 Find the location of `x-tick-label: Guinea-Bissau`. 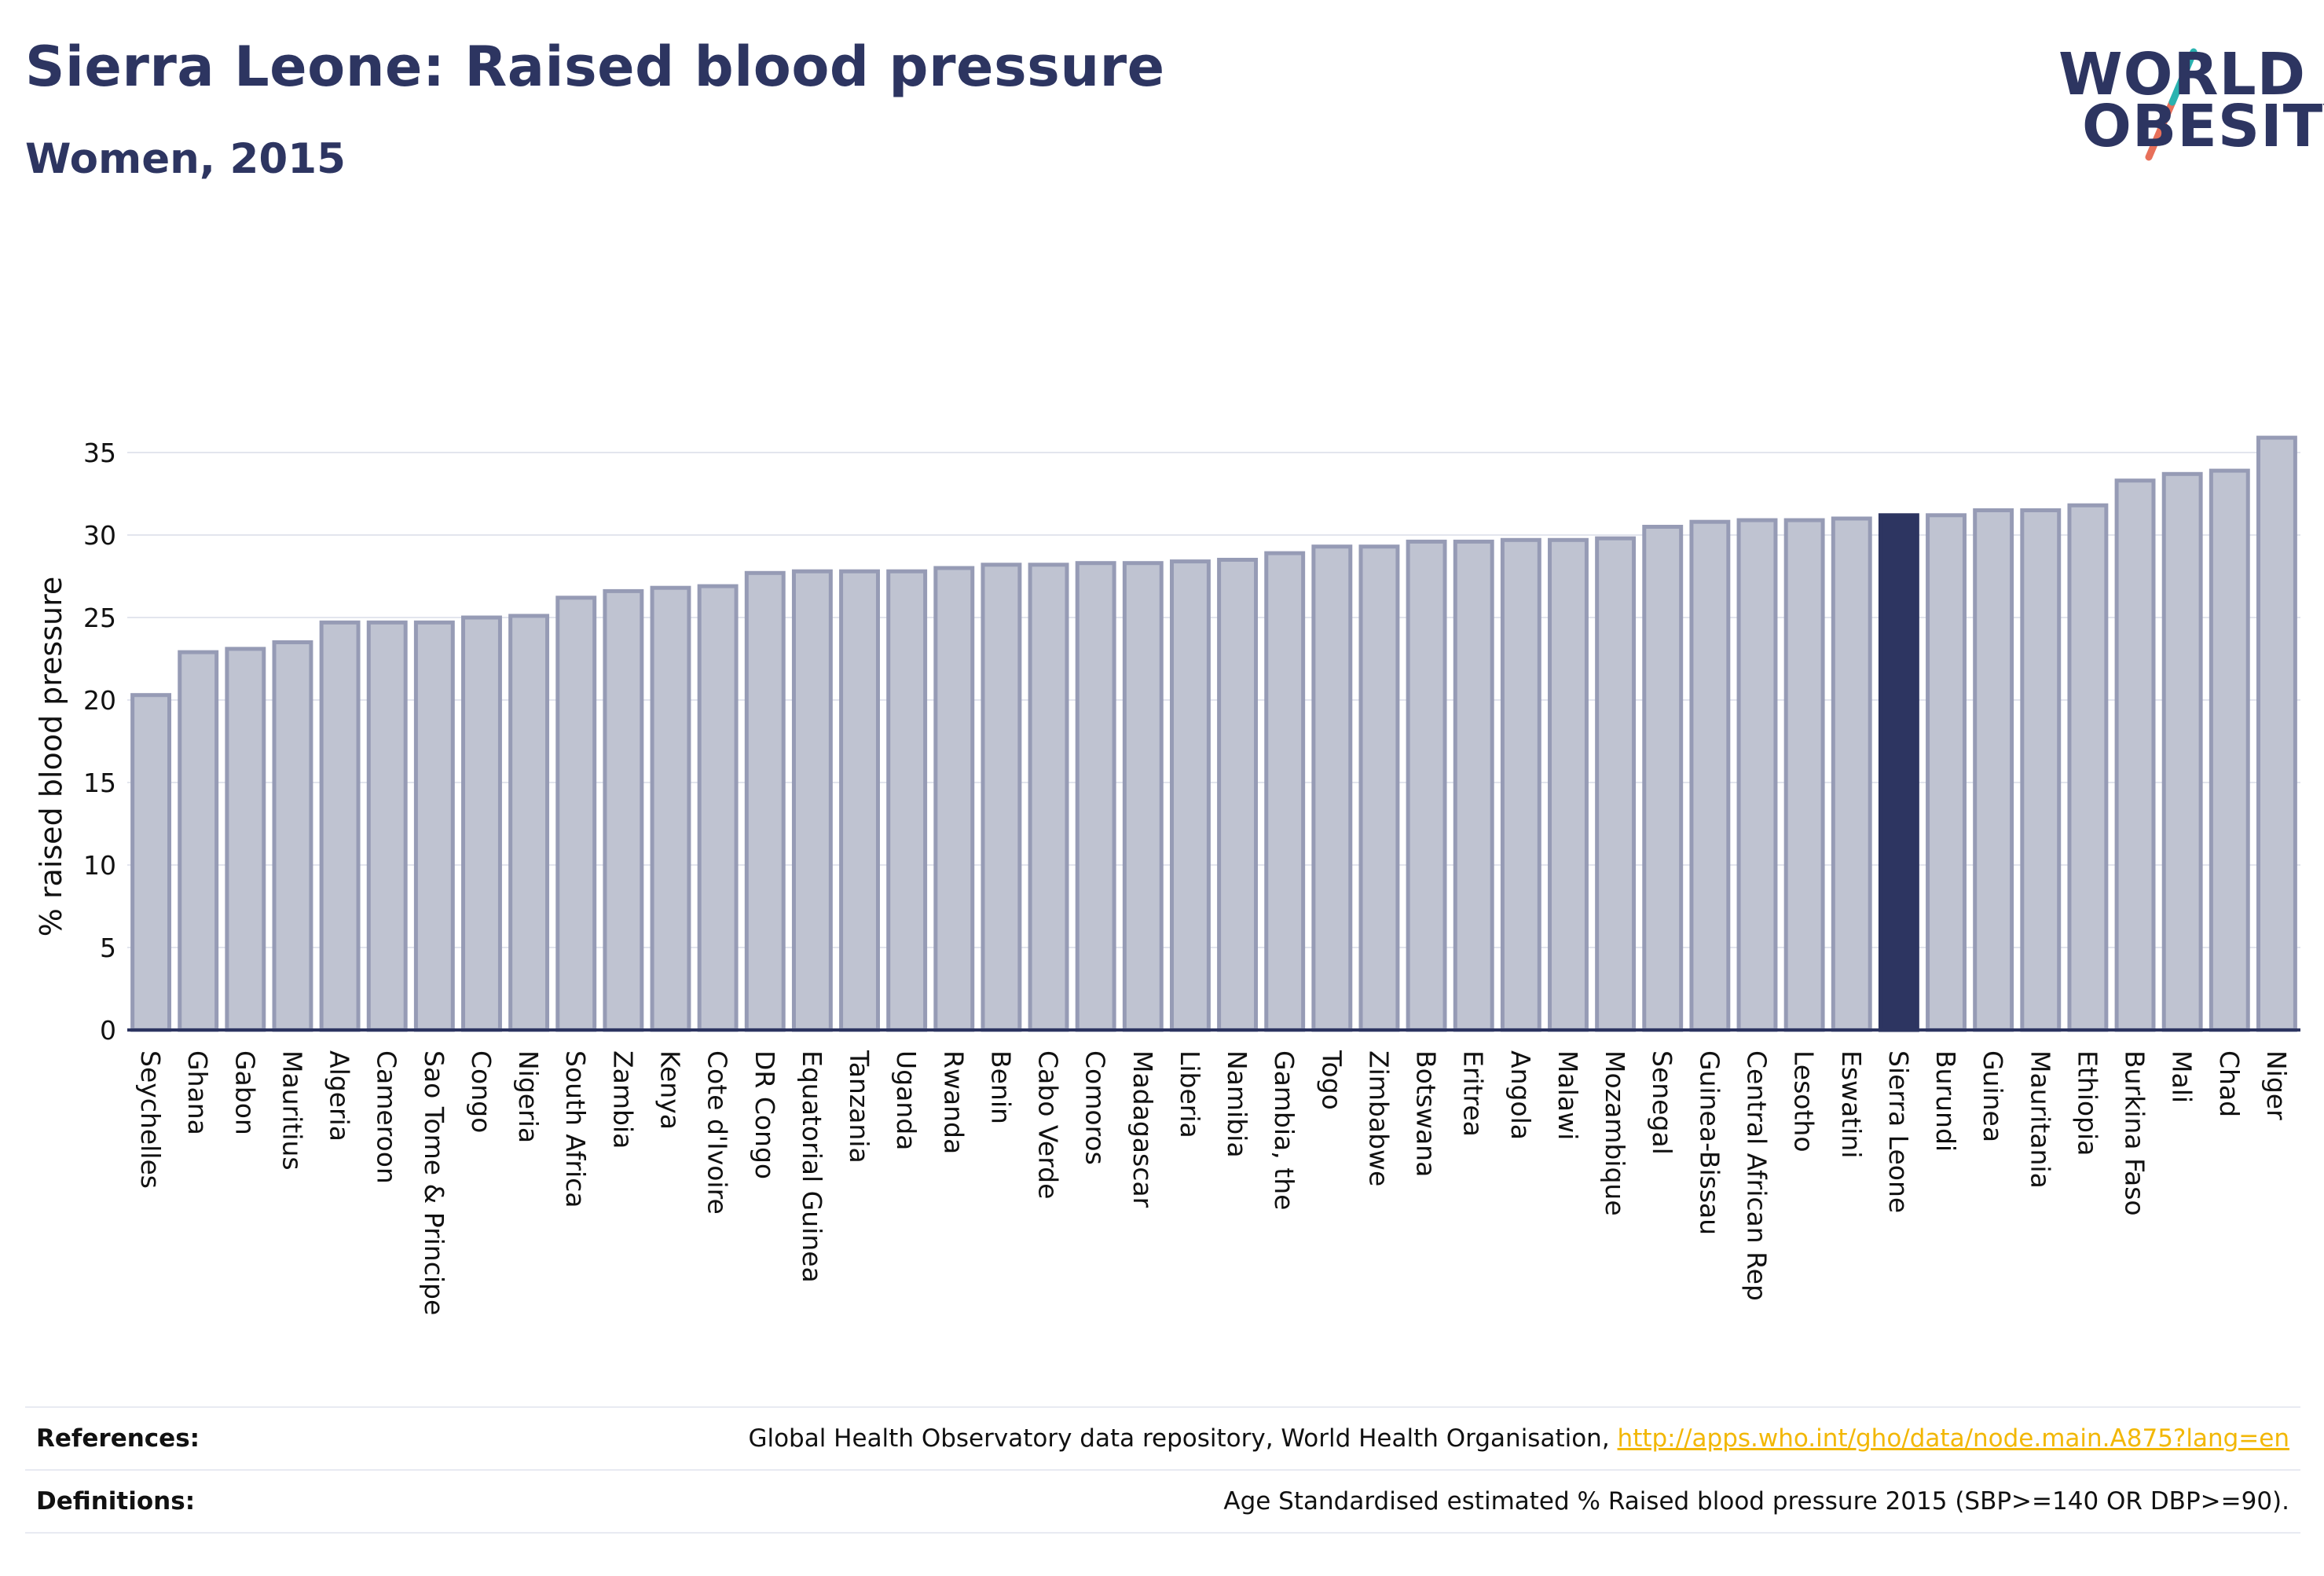

x-tick-label: Guinea-Bissau is located at coordinates (1709, 1142).